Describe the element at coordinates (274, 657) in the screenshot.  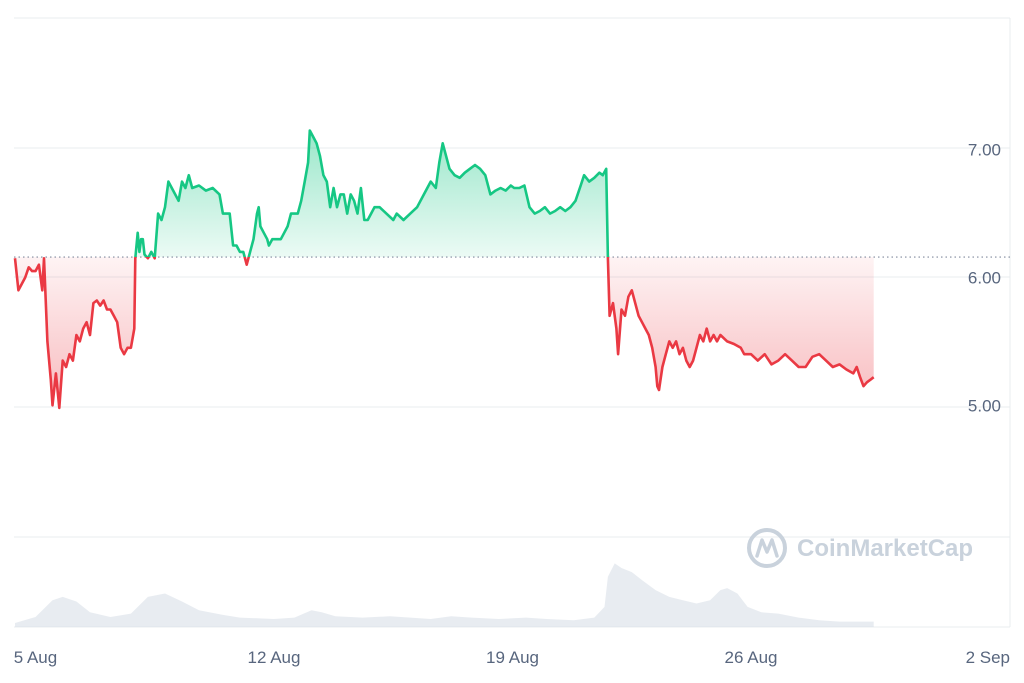
I see `x-tick-label: 12 Aug` at that location.